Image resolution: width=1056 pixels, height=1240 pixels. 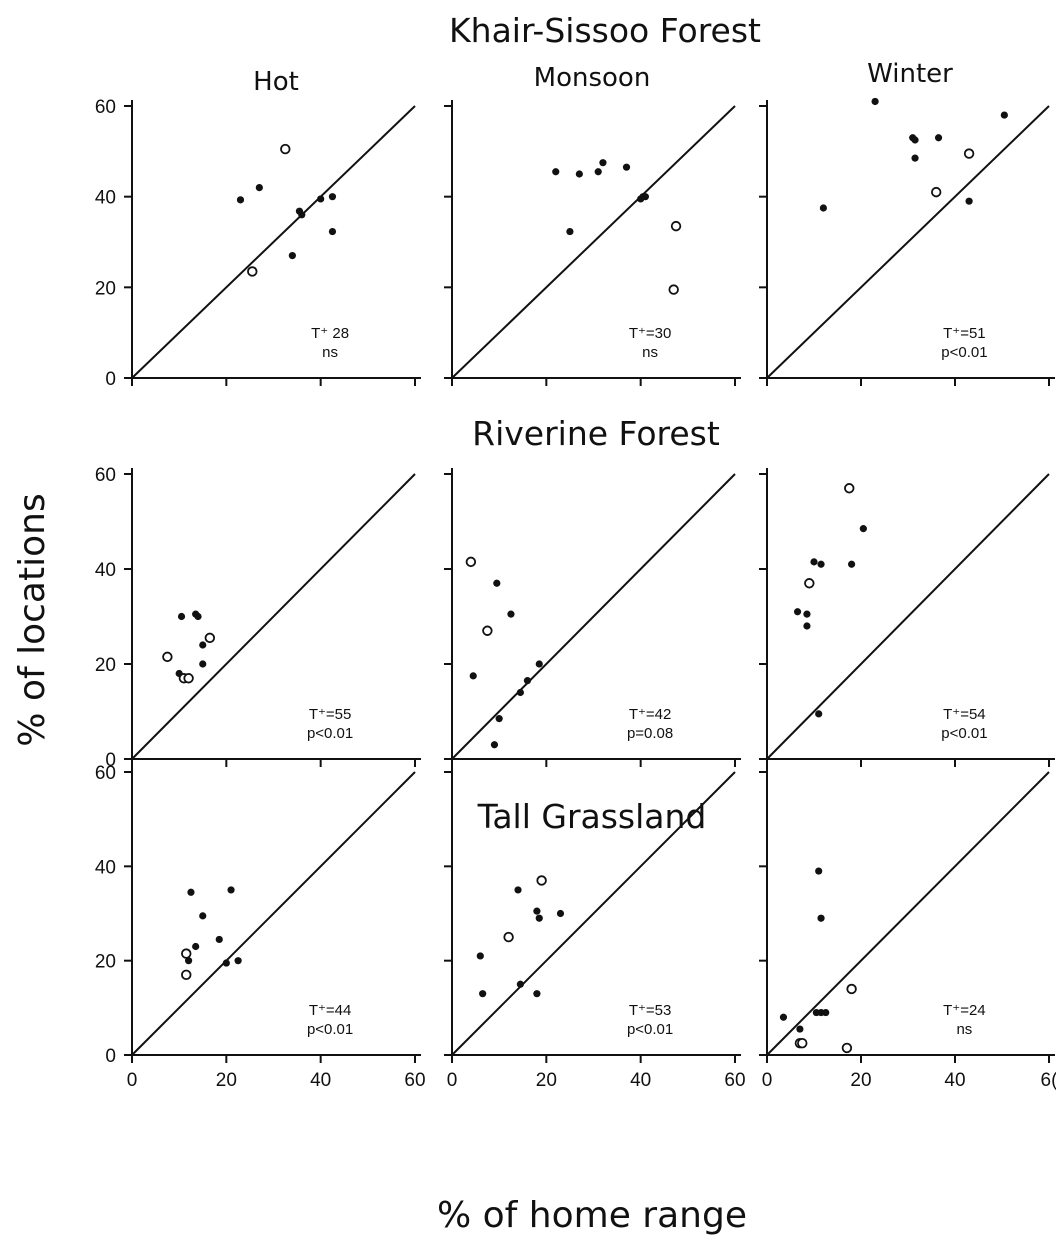 I want to click on panel-r1c2: T⁺=54 p<0.01, so click(x=907, y=617).